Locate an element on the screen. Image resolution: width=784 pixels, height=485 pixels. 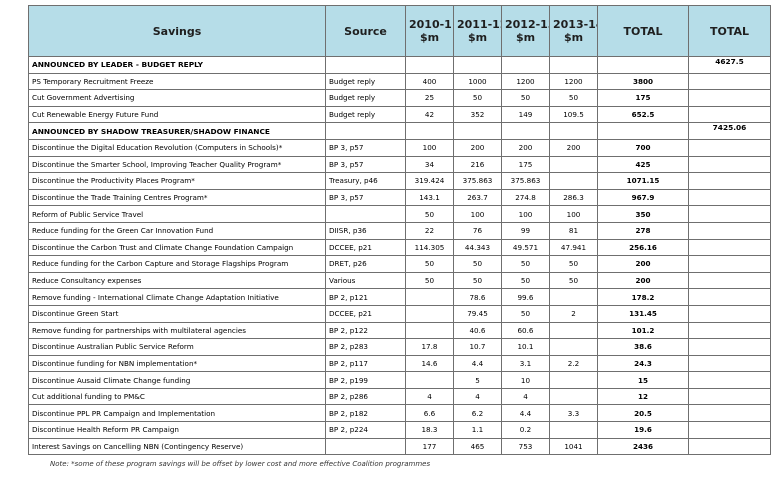
amount: 177 is located at coordinates (429, 446).